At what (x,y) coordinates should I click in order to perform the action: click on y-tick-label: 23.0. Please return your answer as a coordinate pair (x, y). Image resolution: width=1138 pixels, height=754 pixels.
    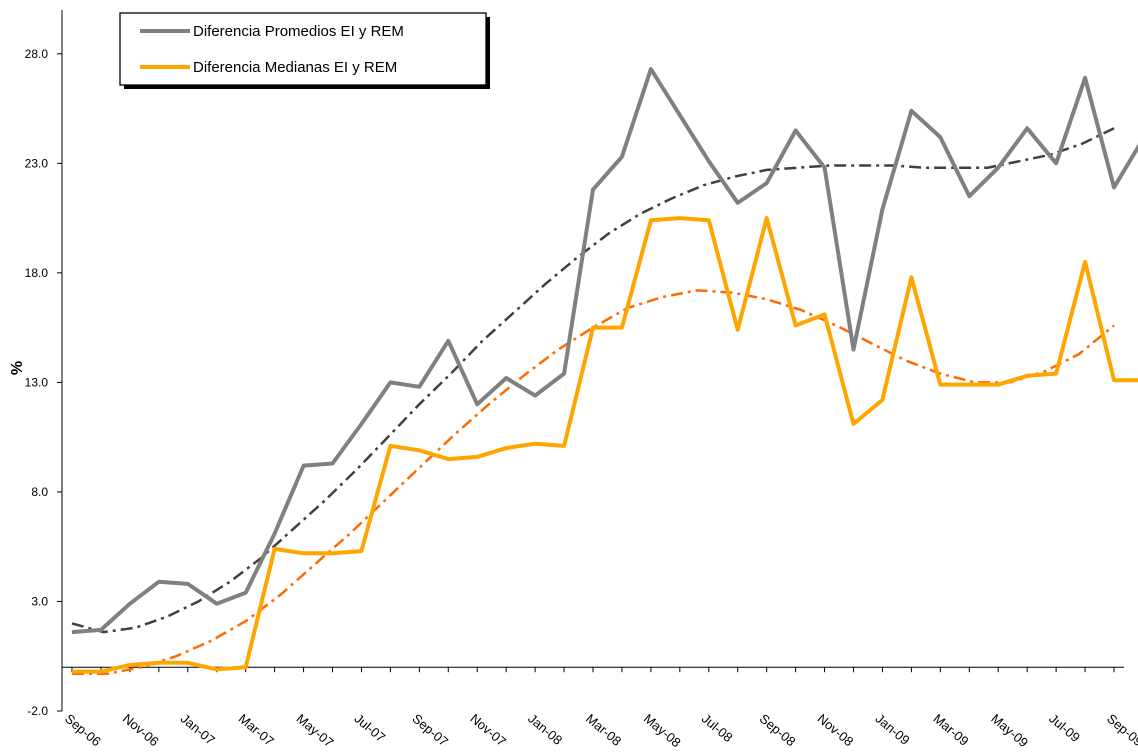
    Looking at the image, I should click on (37, 163).